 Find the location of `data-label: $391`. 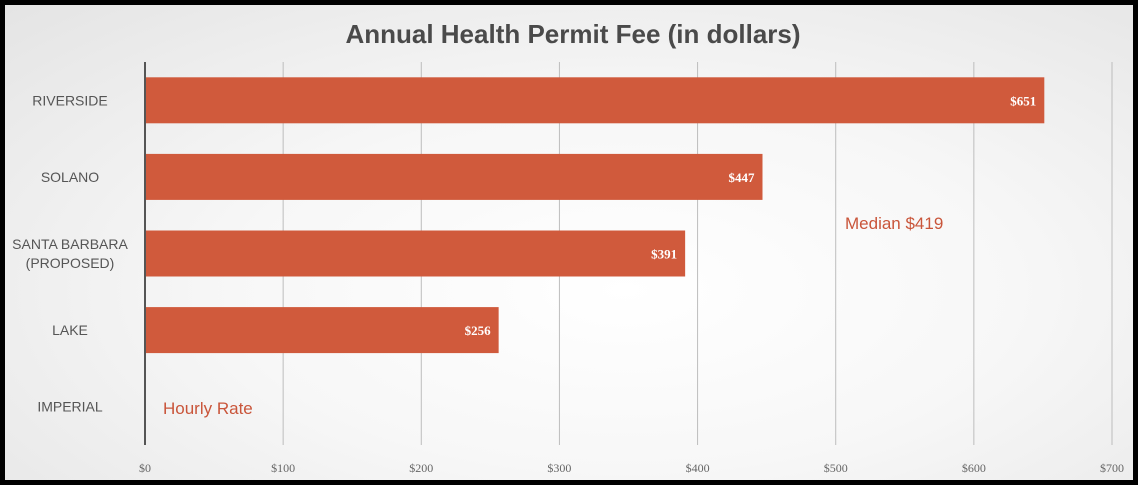

data-label: $391 is located at coordinates (664, 254).